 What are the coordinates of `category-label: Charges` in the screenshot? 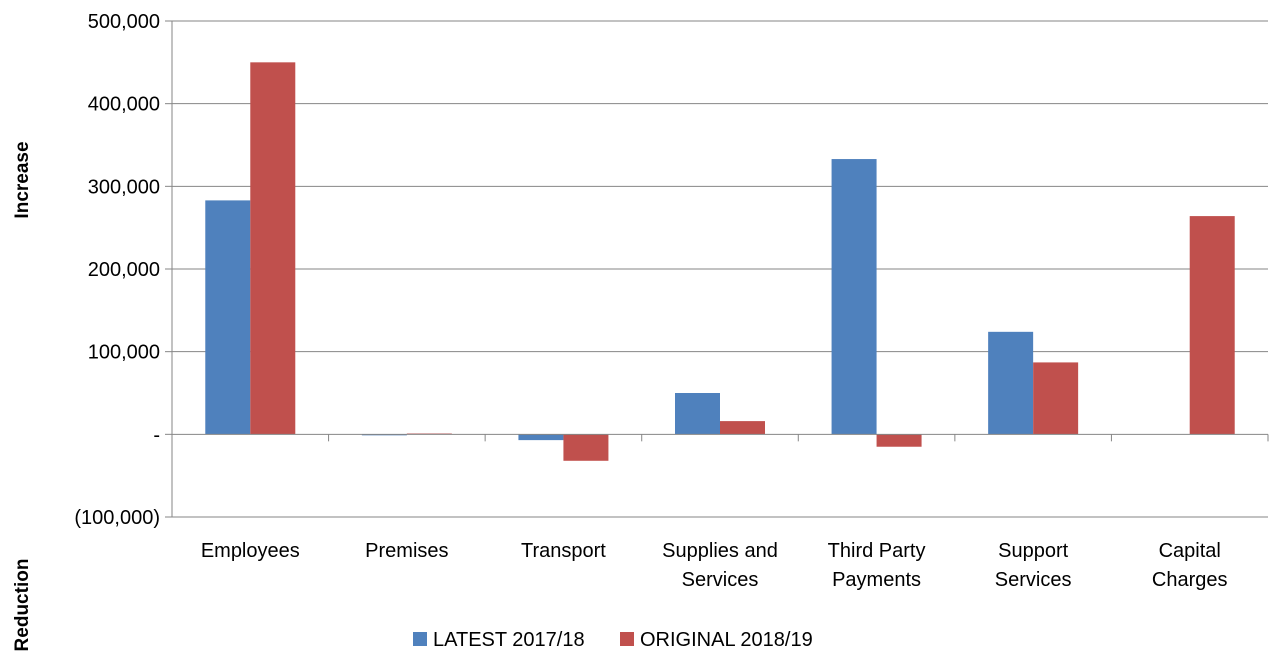 It's located at (1190, 580).